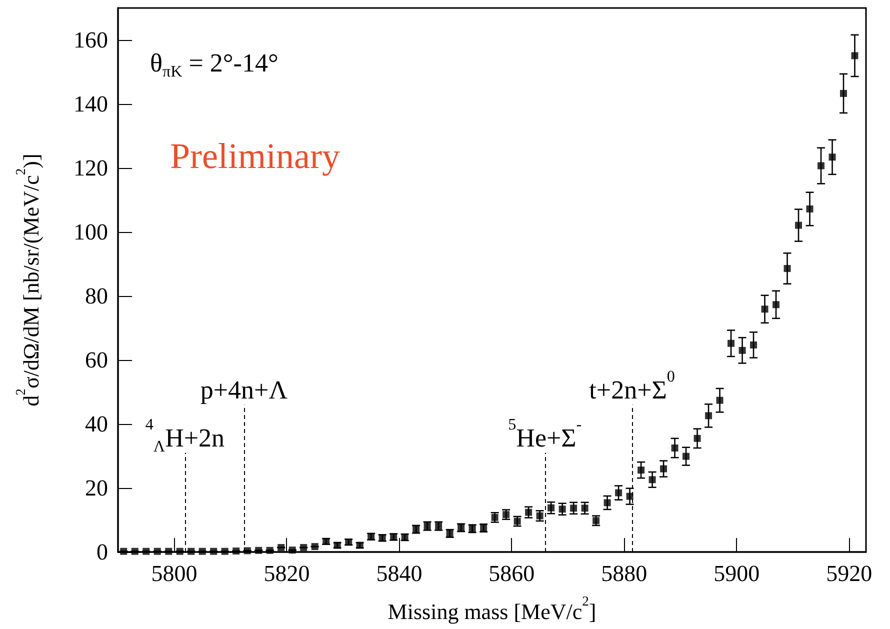 This screenshot has width=890, height=629. I want to click on x-tick-label: 5800, so click(174, 573).